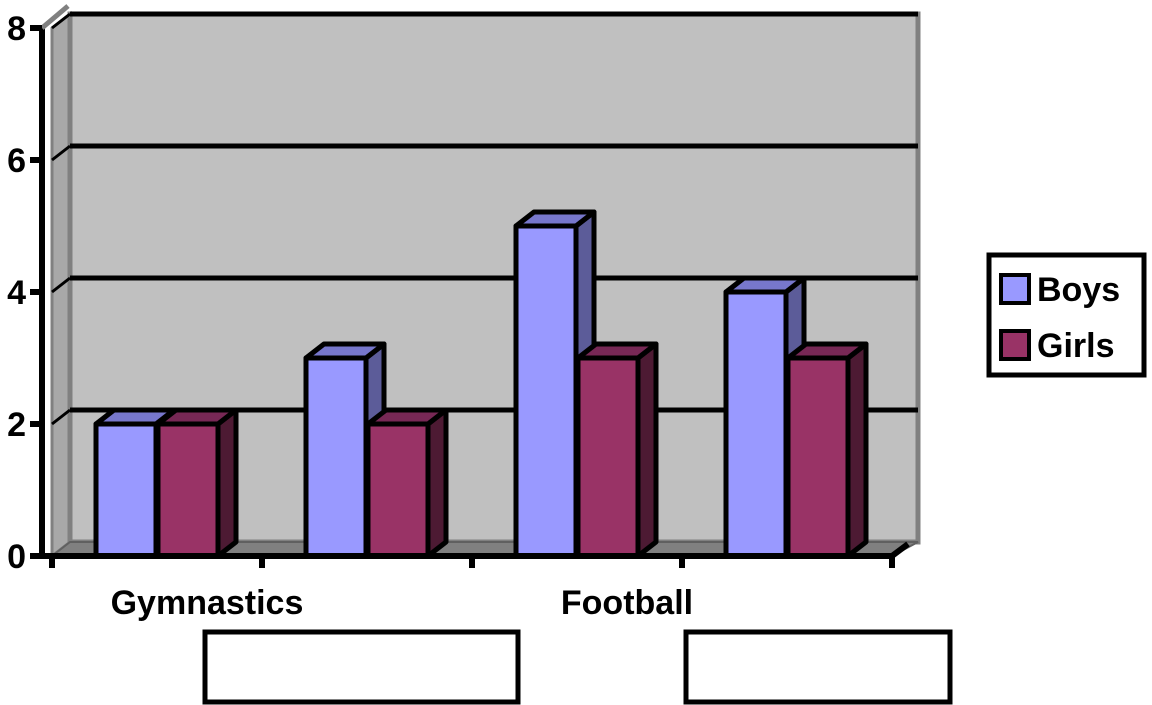 The image size is (1152, 705). What do you see at coordinates (1015, 345) in the screenshot?
I see `legend-swatch-girls` at bounding box center [1015, 345].